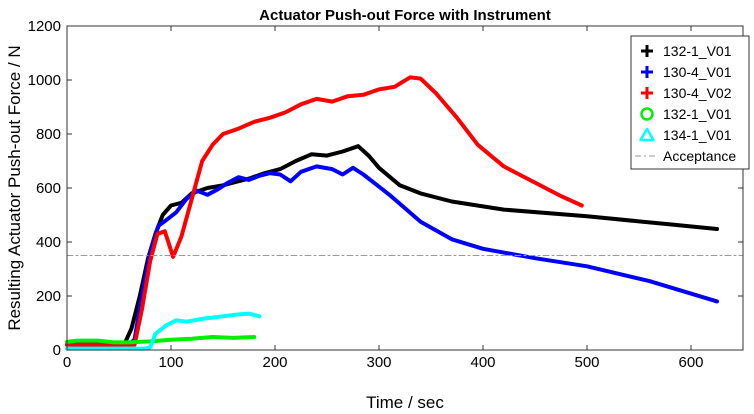 The height and width of the screenshot is (414, 754). Describe the element at coordinates (48, 296) in the screenshot. I see `y-tick-label: 200` at that location.